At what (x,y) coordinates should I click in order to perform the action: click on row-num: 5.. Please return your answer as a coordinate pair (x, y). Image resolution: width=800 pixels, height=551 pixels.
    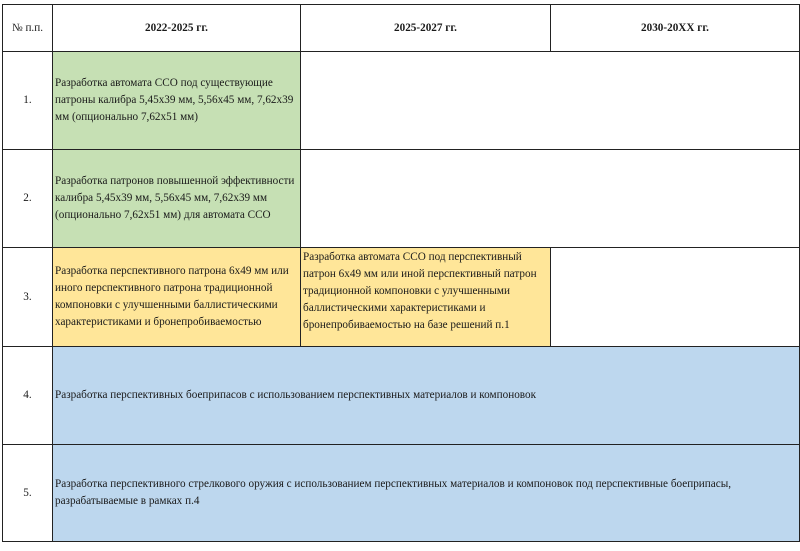
    Looking at the image, I should click on (27, 493).